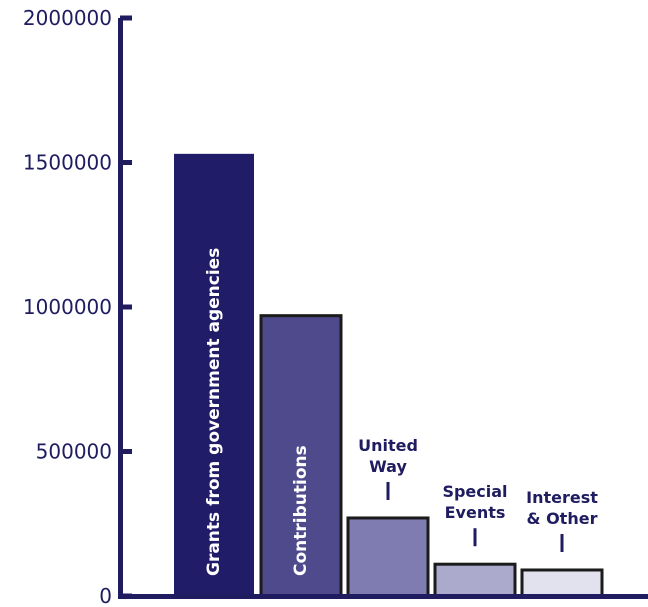 This screenshot has width=648, height=607. I want to click on bar-label-3: United Way, so click(388, 456).